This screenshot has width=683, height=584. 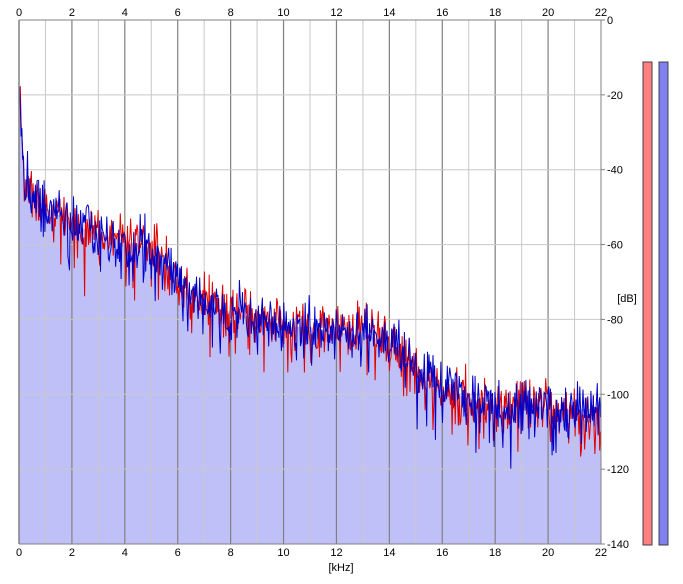 What do you see at coordinates (125, 553) in the screenshot?
I see `x-tick-label-bottom: 4` at bounding box center [125, 553].